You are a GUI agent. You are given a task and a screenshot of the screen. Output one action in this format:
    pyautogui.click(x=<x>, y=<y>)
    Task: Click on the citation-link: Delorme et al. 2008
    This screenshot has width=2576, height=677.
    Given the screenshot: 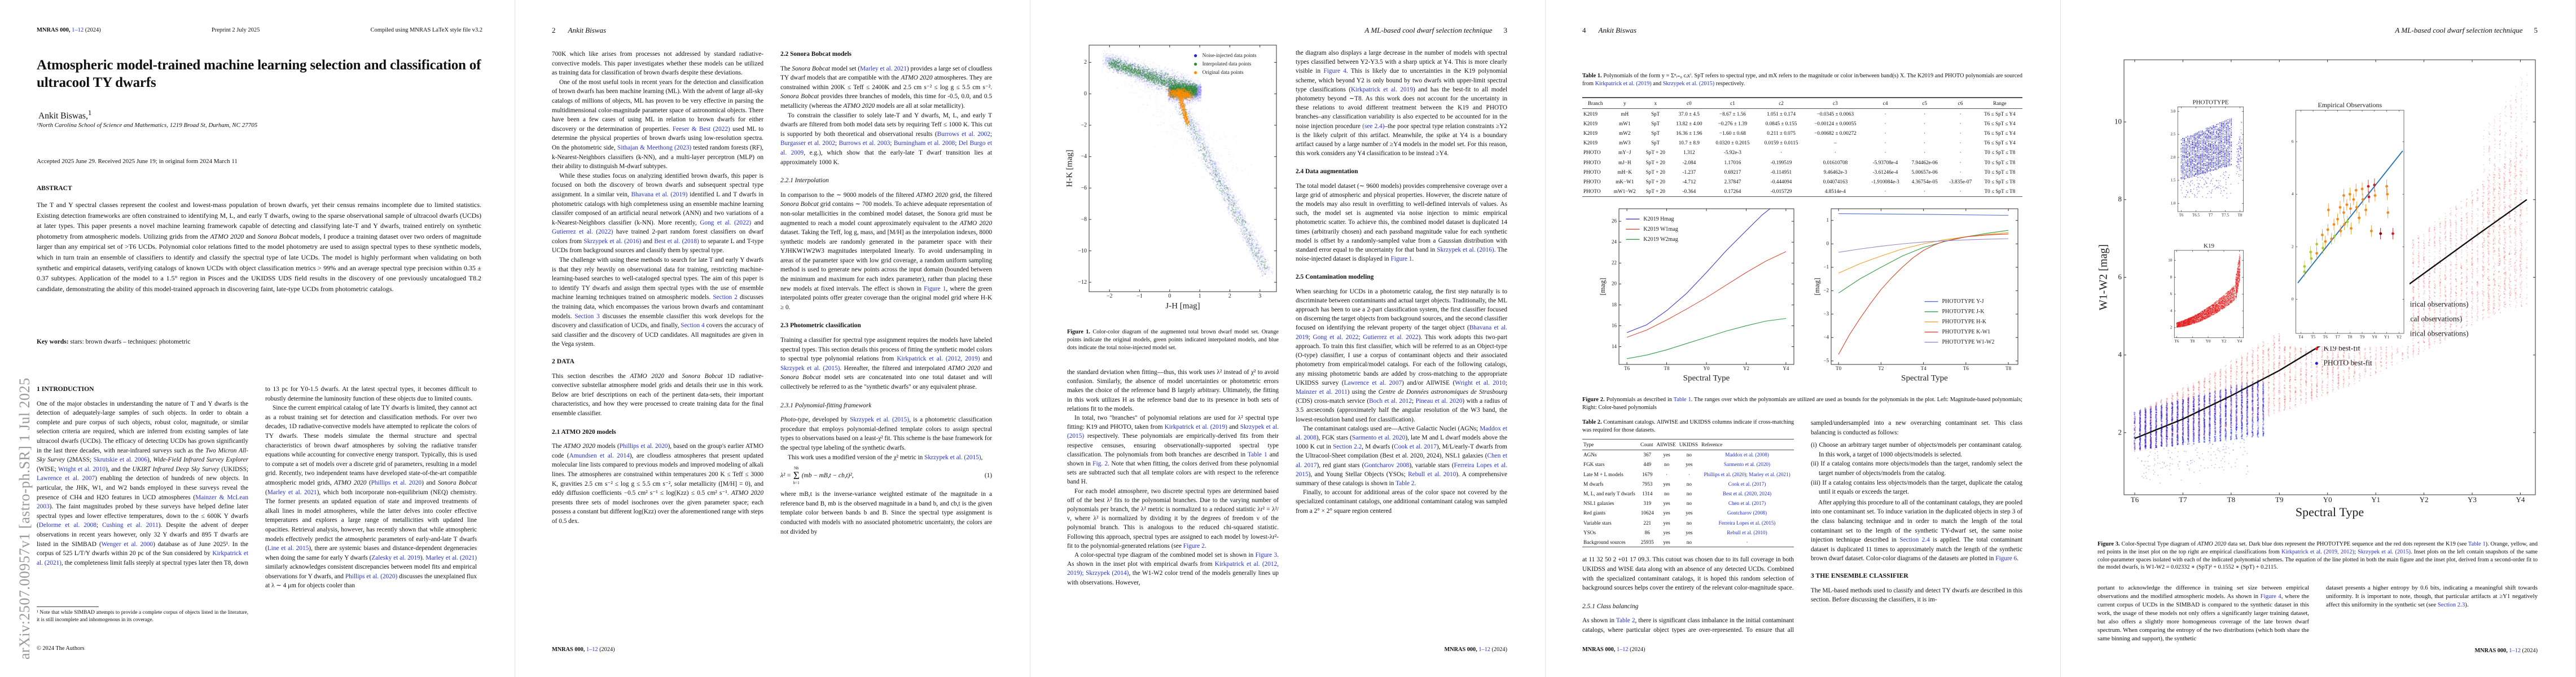 What is the action you would take?
    pyautogui.click(x=67, y=525)
    